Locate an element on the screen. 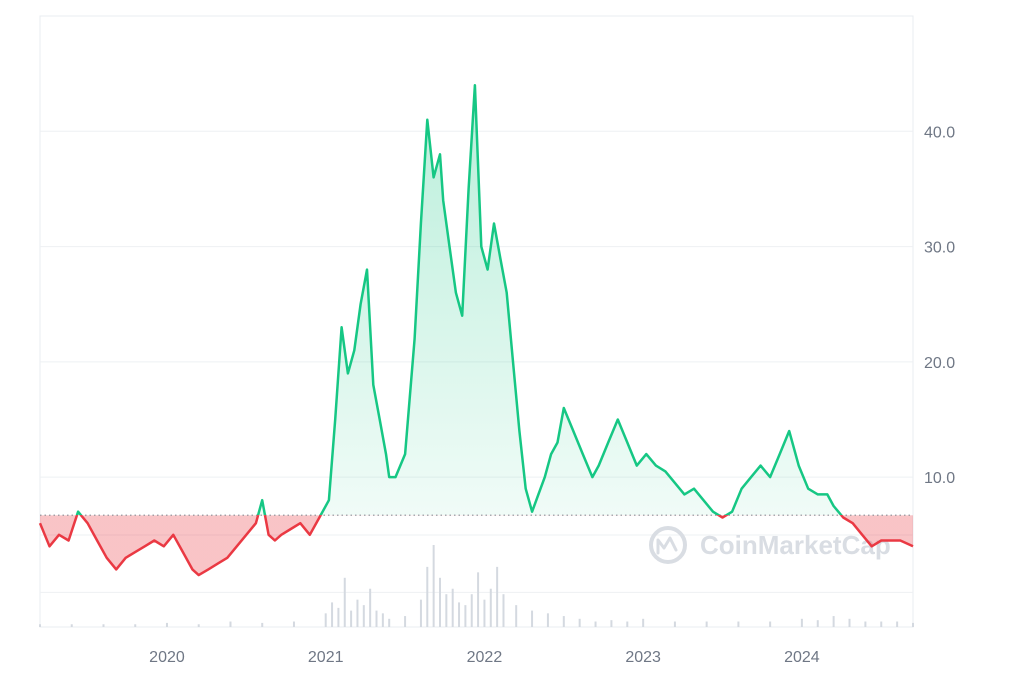 Image resolution: width=1024 pixels, height=683 pixels. y-tick-label: 40.0 is located at coordinates (939, 132).